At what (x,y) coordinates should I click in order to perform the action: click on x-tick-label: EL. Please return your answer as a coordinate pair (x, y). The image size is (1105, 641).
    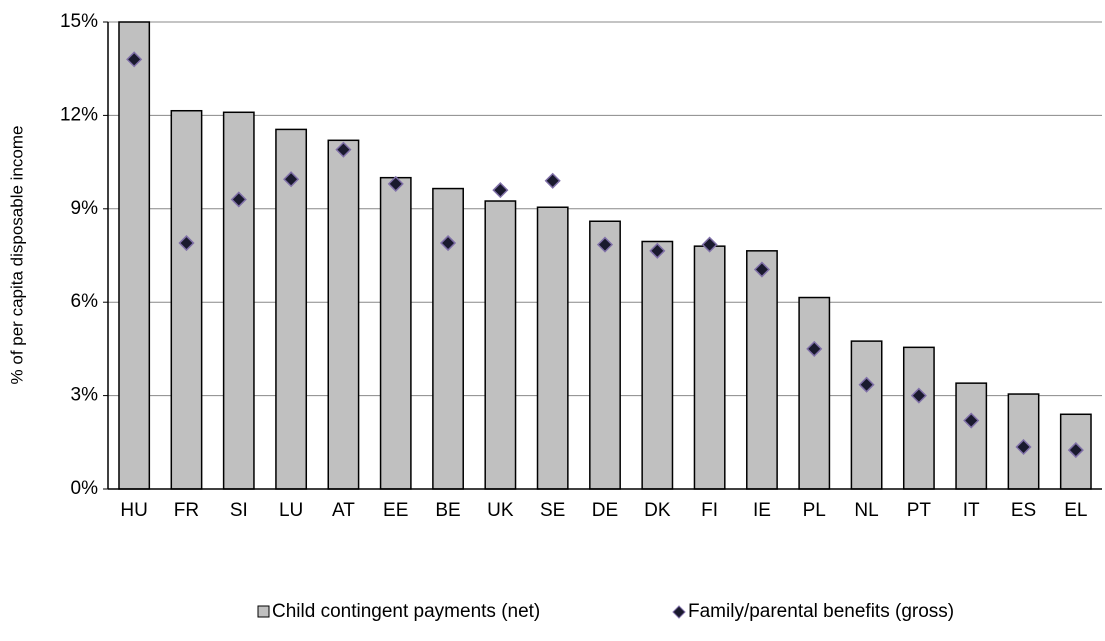
    Looking at the image, I should click on (1075, 510).